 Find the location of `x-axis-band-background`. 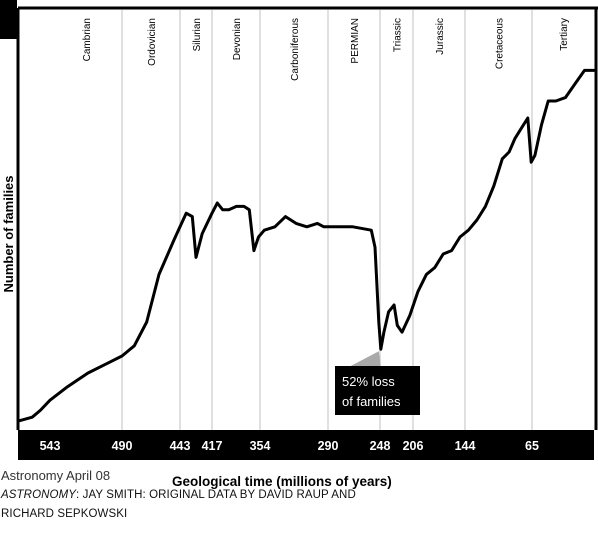

x-axis-band-background is located at coordinates (306, 445).